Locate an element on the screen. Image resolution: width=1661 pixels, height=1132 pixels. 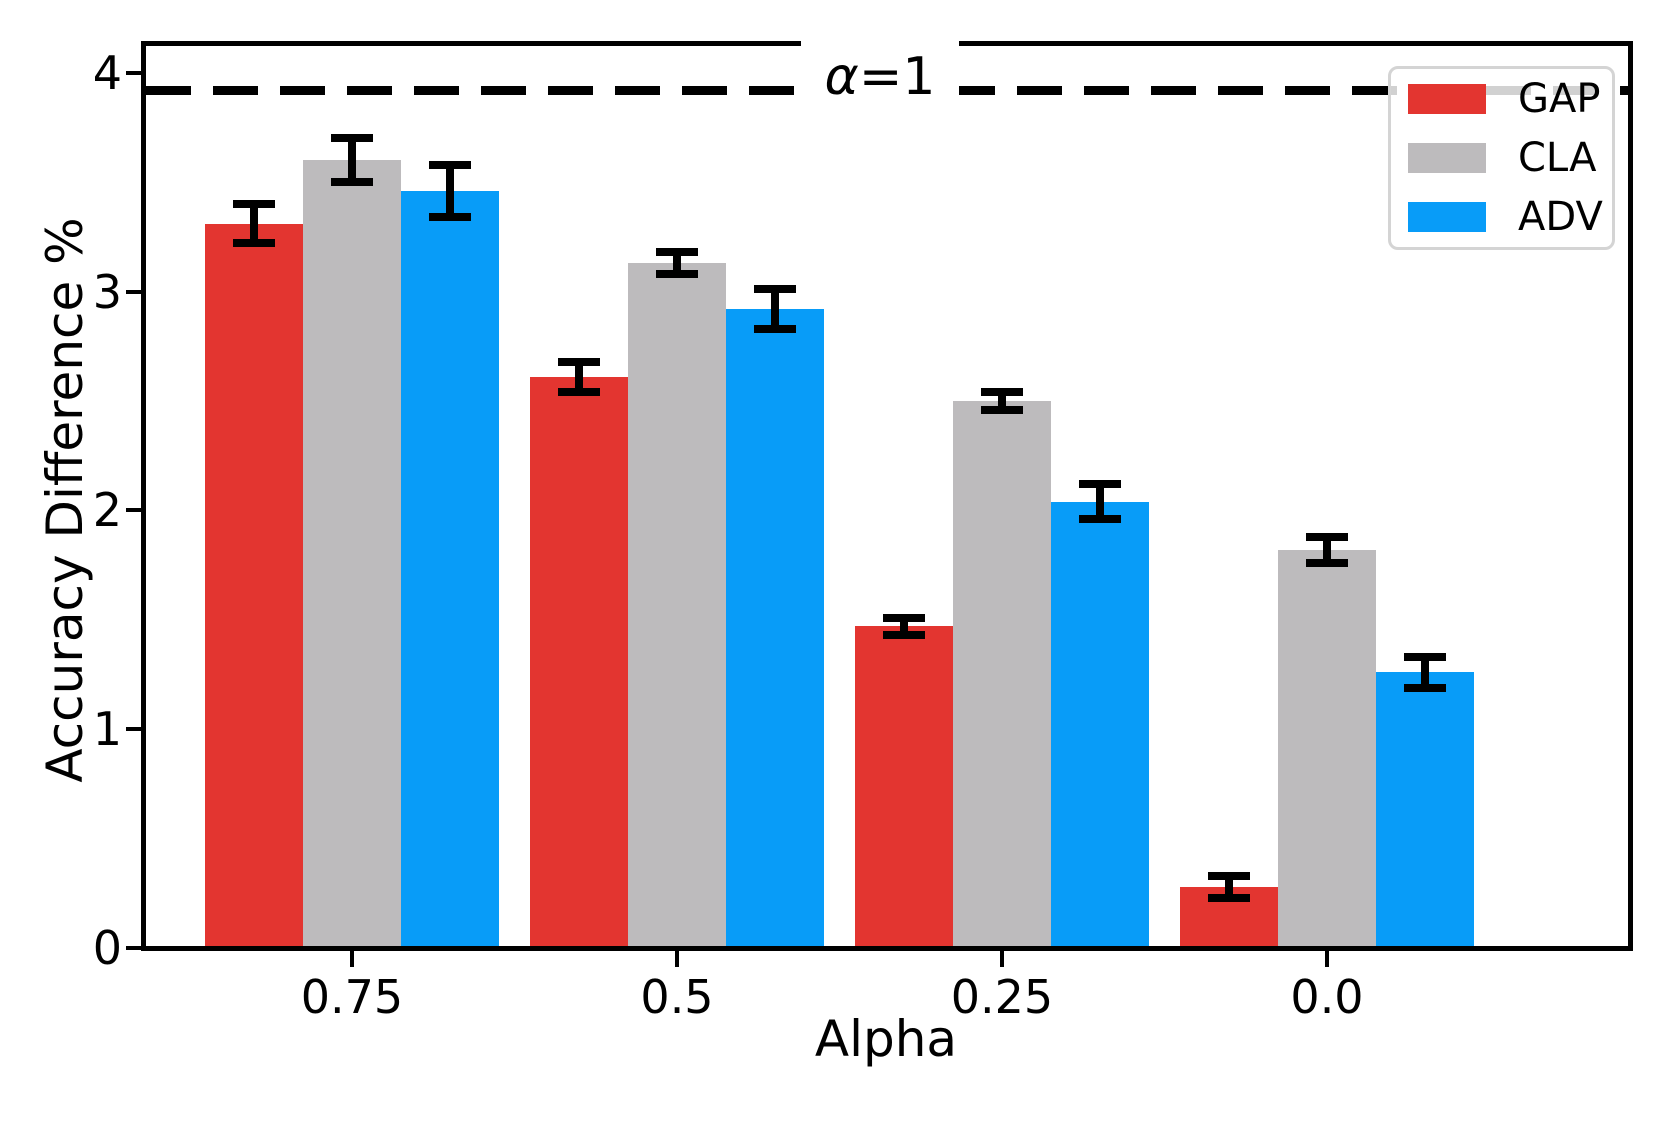
error-bar-cap-low-GAP-0.25 is located at coordinates (904, 635).